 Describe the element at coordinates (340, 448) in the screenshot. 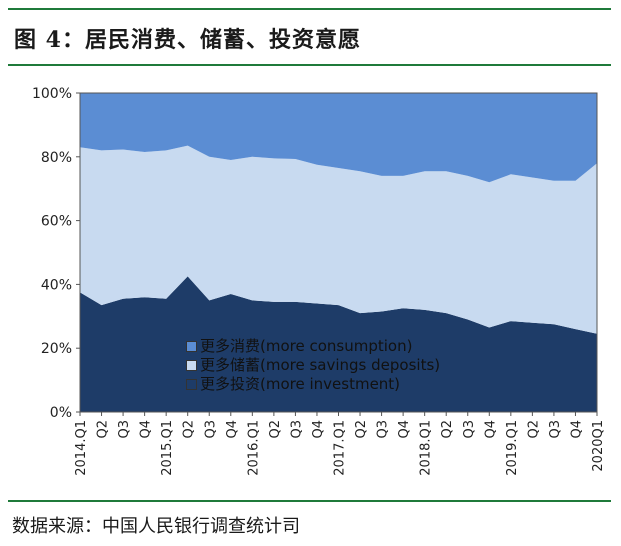

I see `x-tick-label: 2017.Q1` at that location.